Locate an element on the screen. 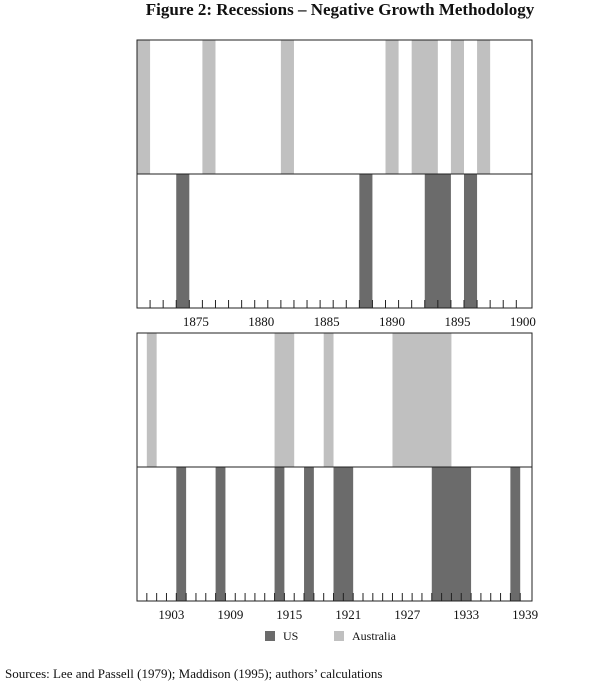  x-tick-label: 1915 is located at coordinates (289, 614).